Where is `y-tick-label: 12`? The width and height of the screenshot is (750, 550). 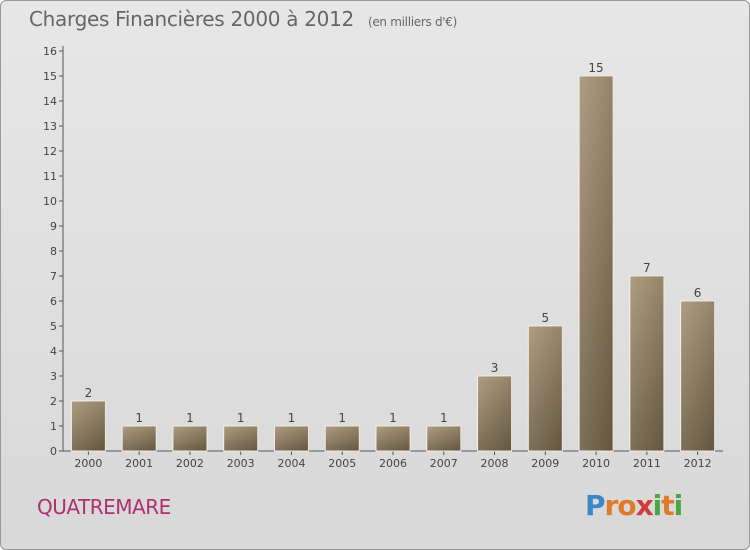 y-tick-label: 12 is located at coordinates (50, 151).